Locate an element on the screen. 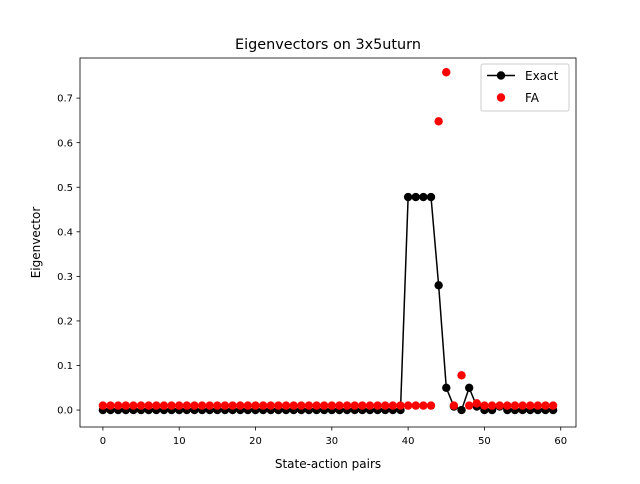  legend-fa-marker is located at coordinates (501, 97).